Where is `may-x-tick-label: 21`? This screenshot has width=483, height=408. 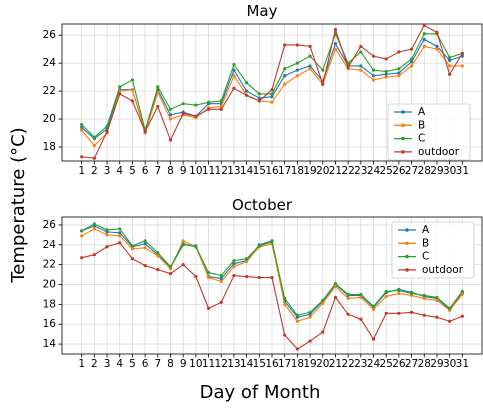
may-x-tick-label: 21 is located at coordinates (335, 171).